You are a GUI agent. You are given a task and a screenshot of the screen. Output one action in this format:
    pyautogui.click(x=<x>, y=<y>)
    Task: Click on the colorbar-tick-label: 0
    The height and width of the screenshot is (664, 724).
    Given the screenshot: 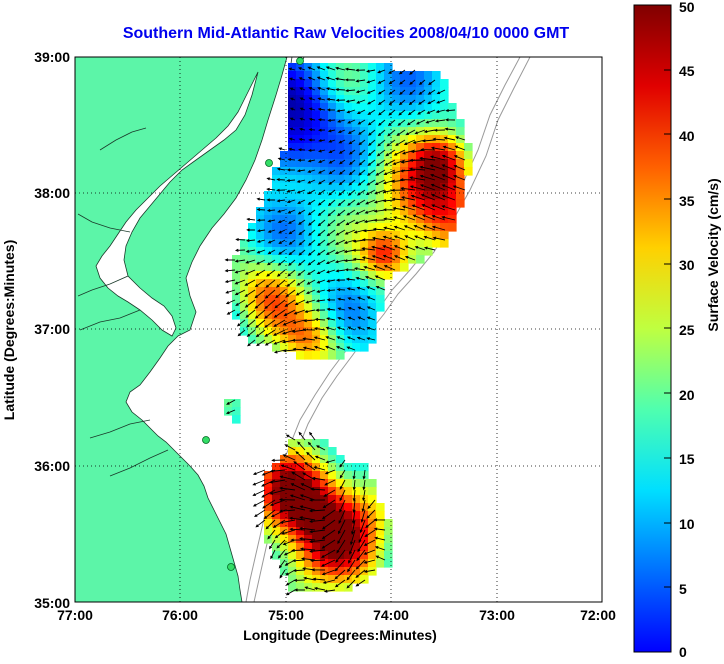 What is the action you would take?
    pyautogui.click(x=683, y=651)
    